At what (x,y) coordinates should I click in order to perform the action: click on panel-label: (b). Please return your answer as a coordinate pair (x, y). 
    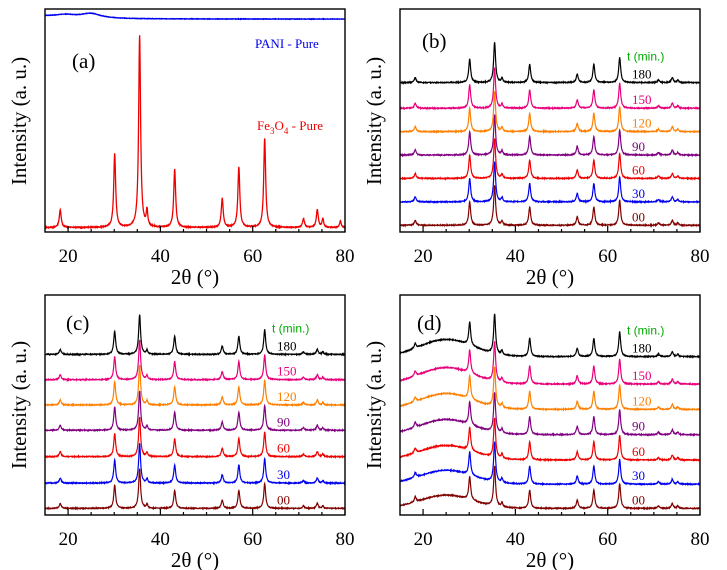
    Looking at the image, I should click on (434, 41).